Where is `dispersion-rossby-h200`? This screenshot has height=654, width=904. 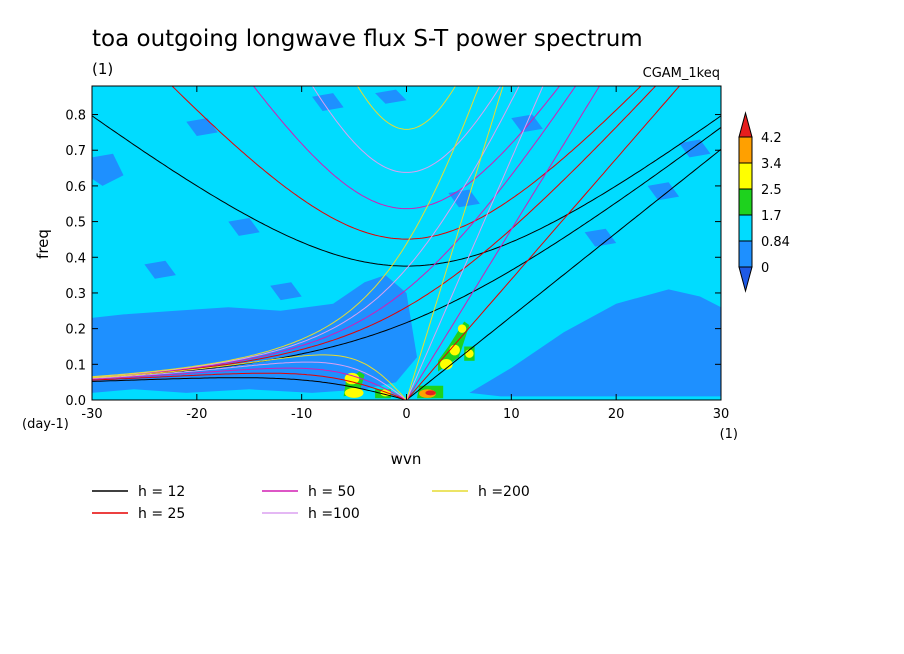 dispersion-rossby-h200 is located at coordinates (249, 377).